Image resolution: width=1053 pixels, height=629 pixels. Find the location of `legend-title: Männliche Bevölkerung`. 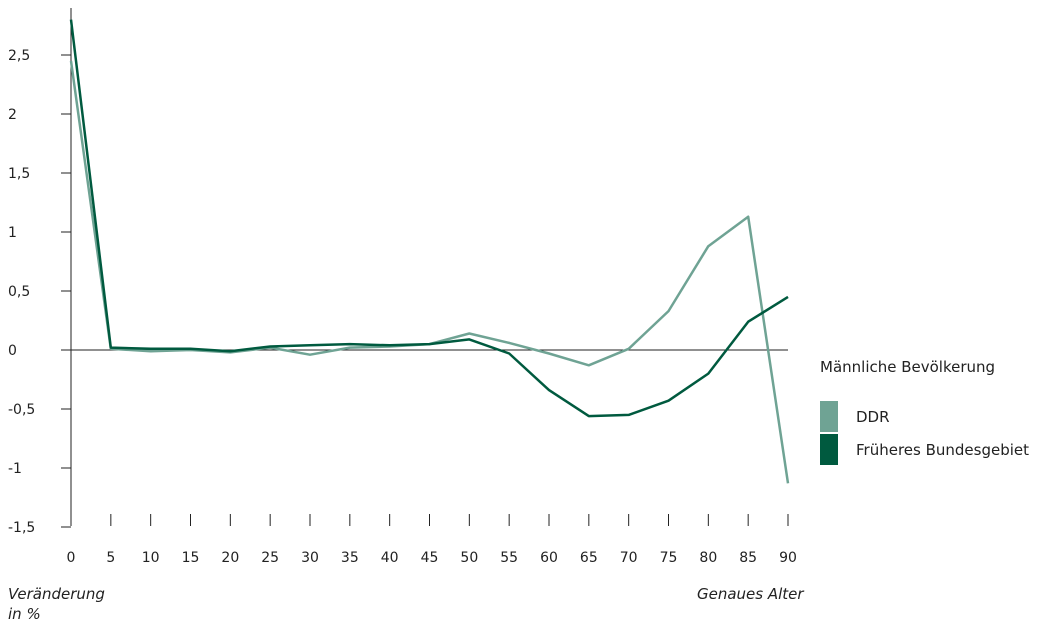

legend-title: Männliche Bevölkerung is located at coordinates (908, 367).